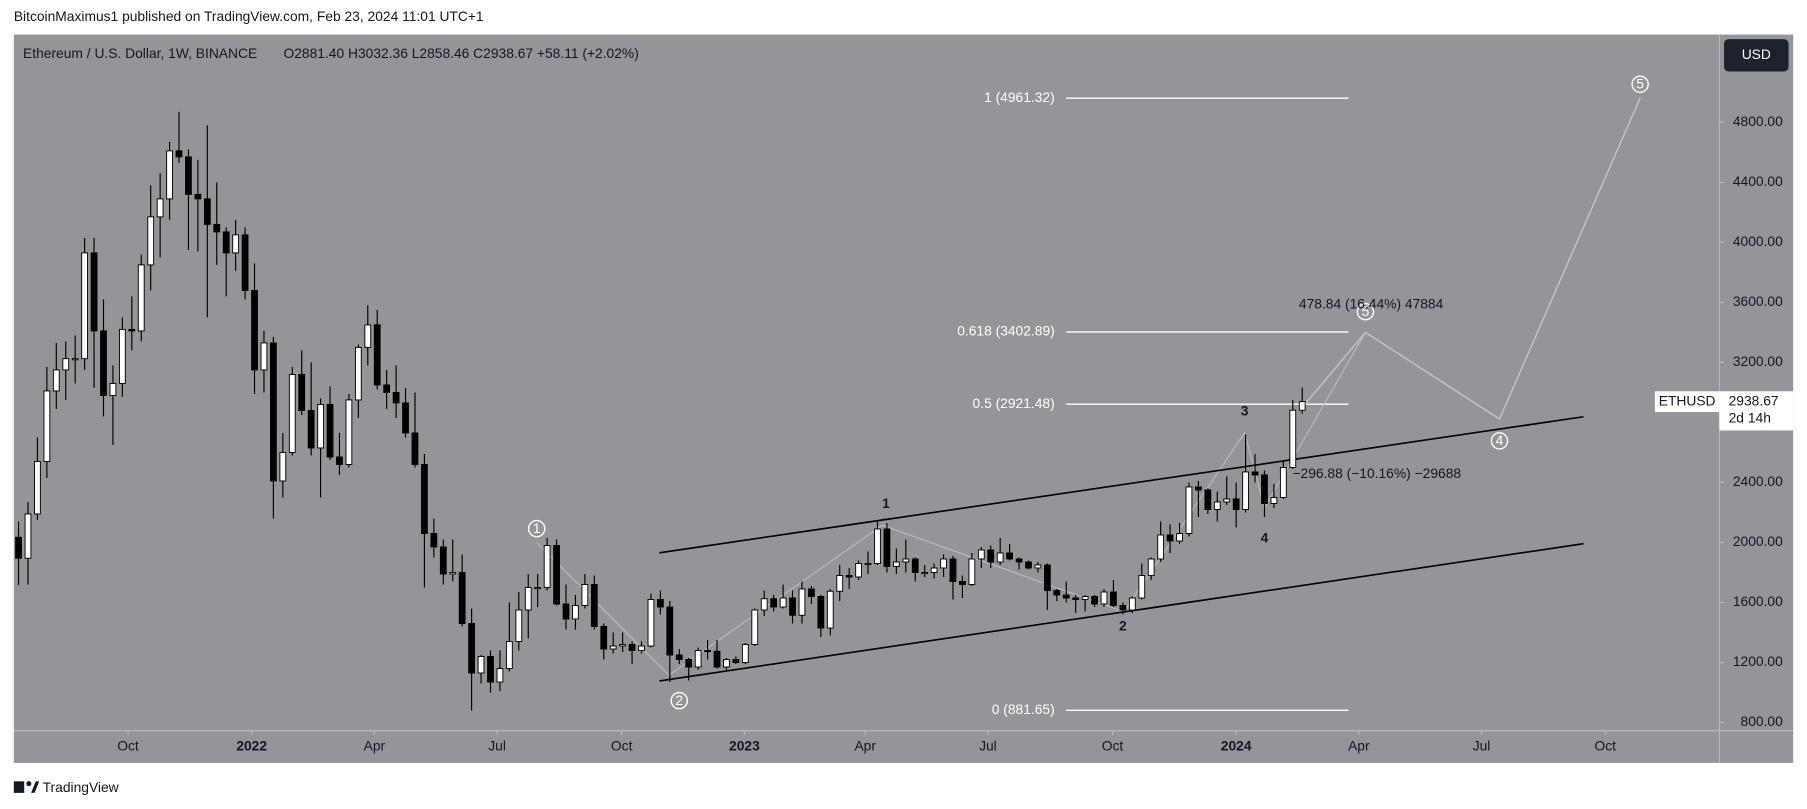  Describe the element at coordinates (1236, 745) in the screenshot. I see `x-tick-label: 2024` at that location.